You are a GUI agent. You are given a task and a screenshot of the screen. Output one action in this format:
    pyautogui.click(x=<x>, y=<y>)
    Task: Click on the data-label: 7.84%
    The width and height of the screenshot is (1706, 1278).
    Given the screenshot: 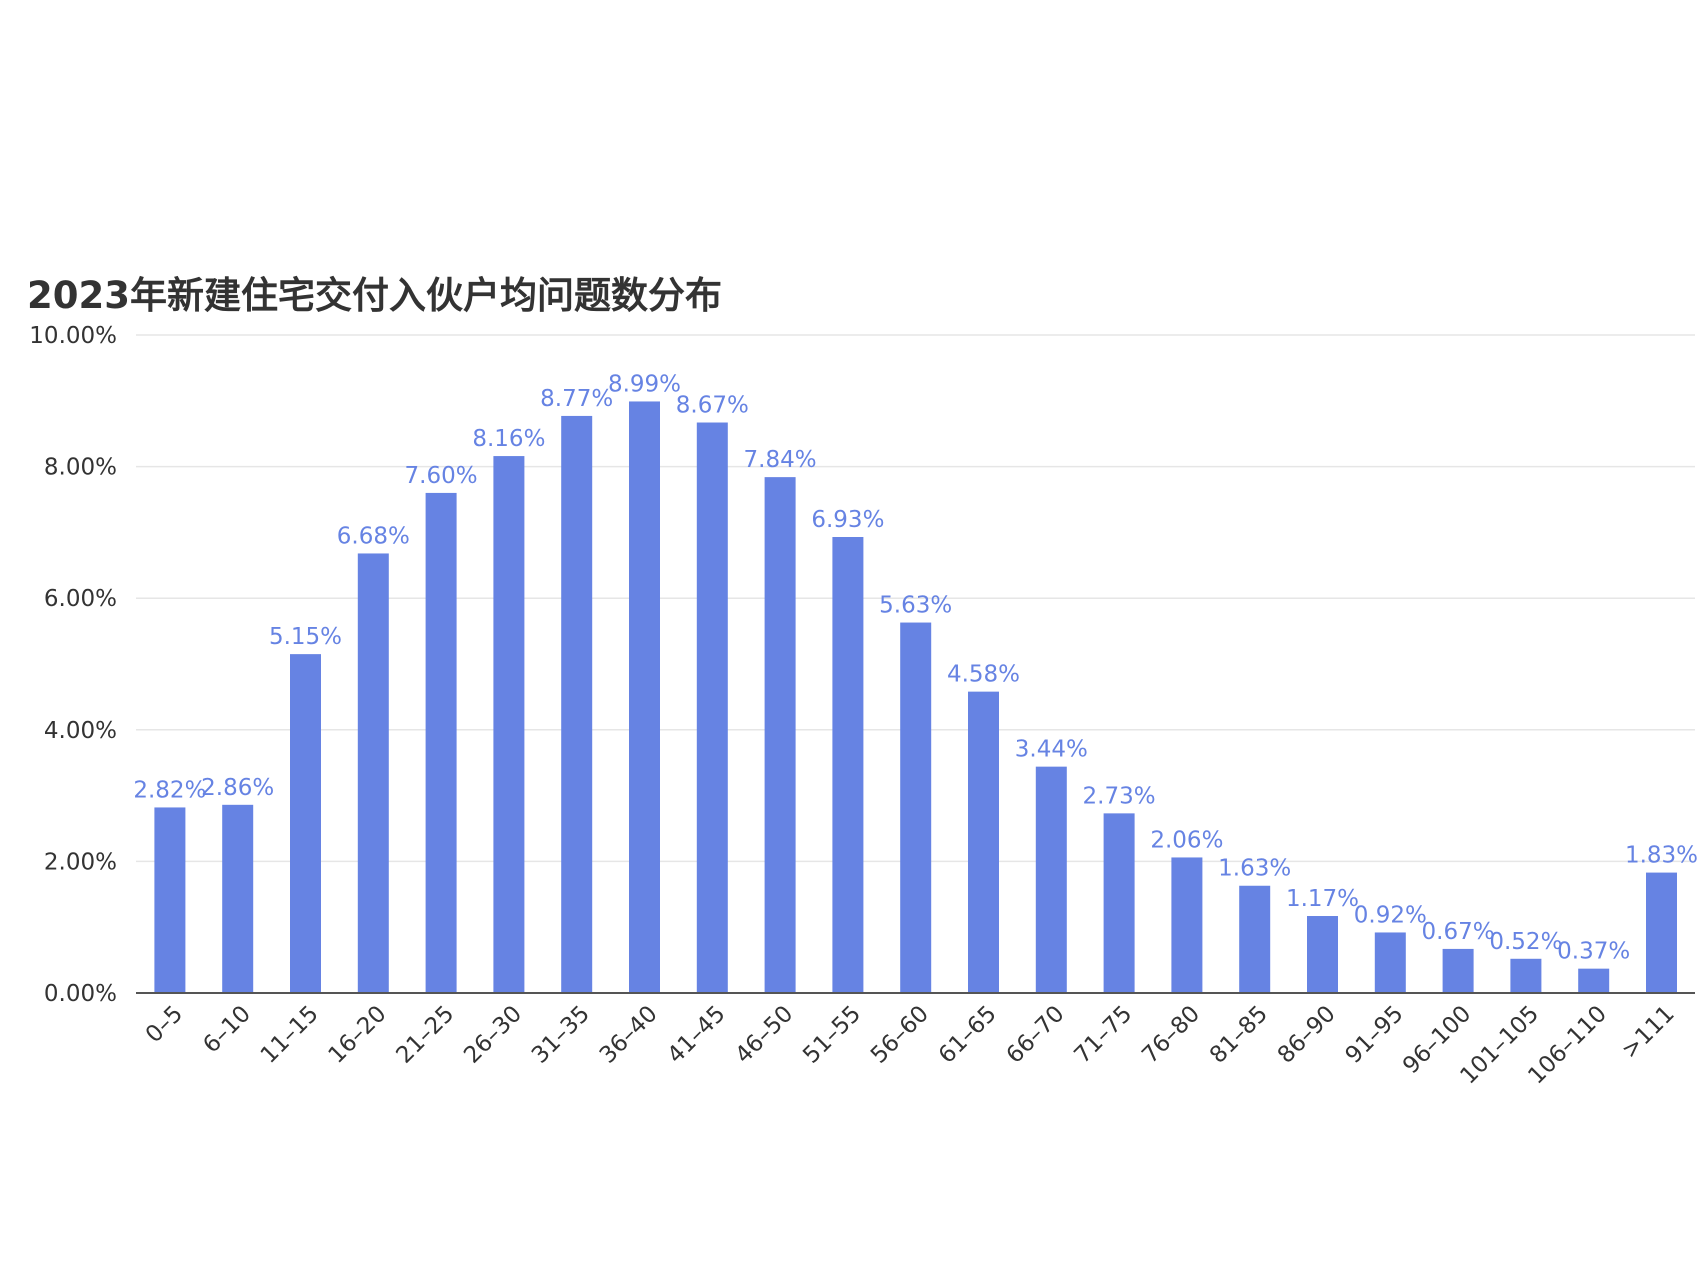 What is the action you would take?
    pyautogui.click(x=780, y=460)
    